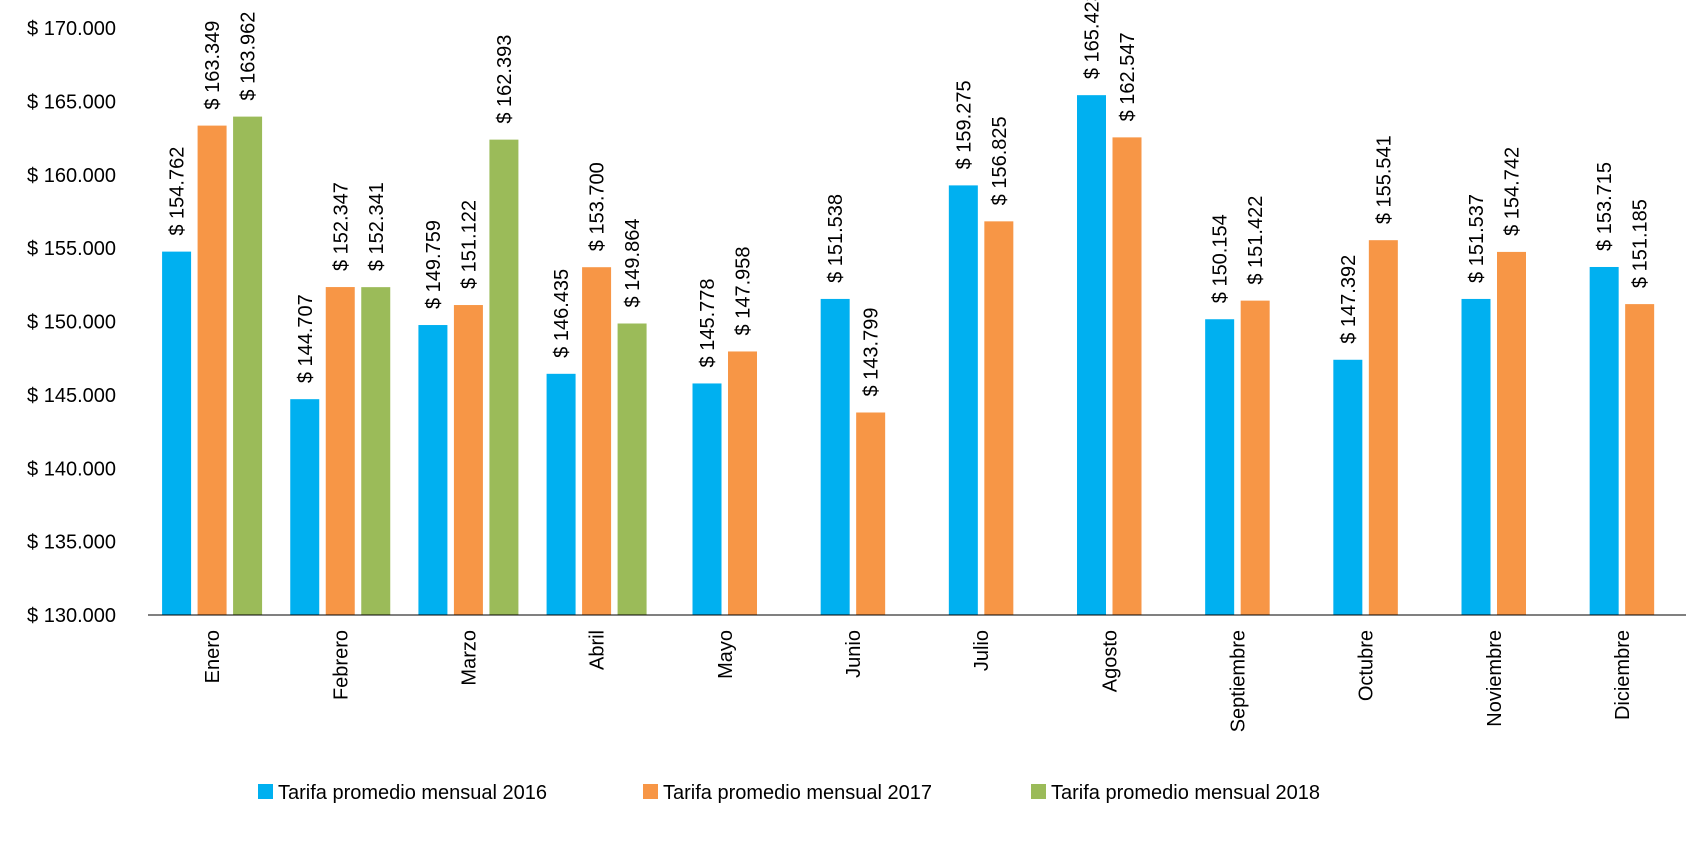  What do you see at coordinates (71, 29) in the screenshot?
I see `y-tick-label: $ 170.000` at bounding box center [71, 29].